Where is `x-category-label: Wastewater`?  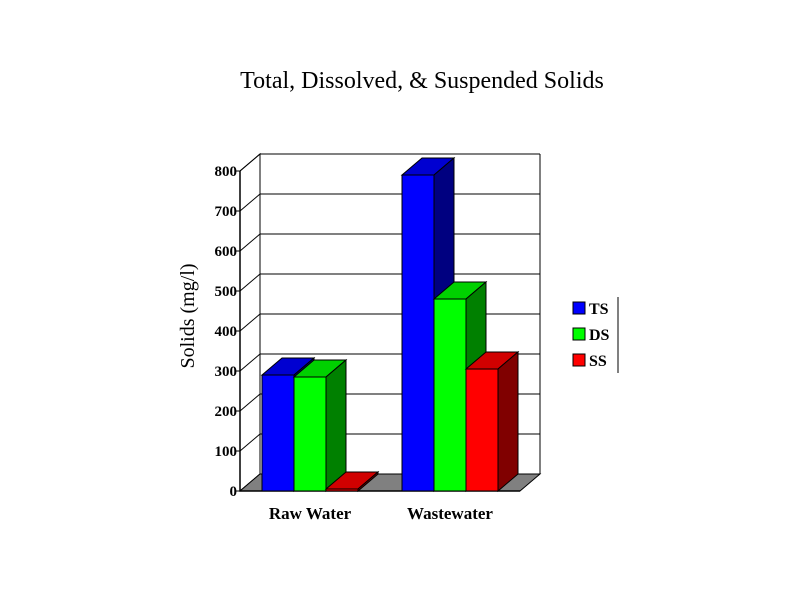 x-category-label: Wastewater is located at coordinates (450, 513).